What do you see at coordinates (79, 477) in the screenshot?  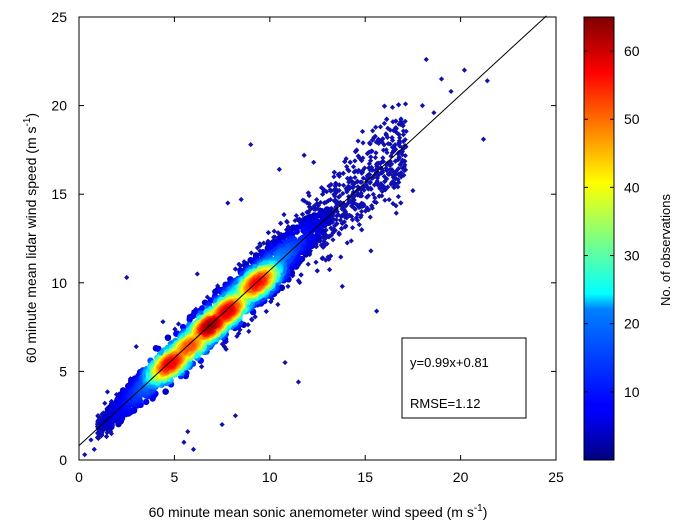 I see `x-tick-label: 0` at bounding box center [79, 477].